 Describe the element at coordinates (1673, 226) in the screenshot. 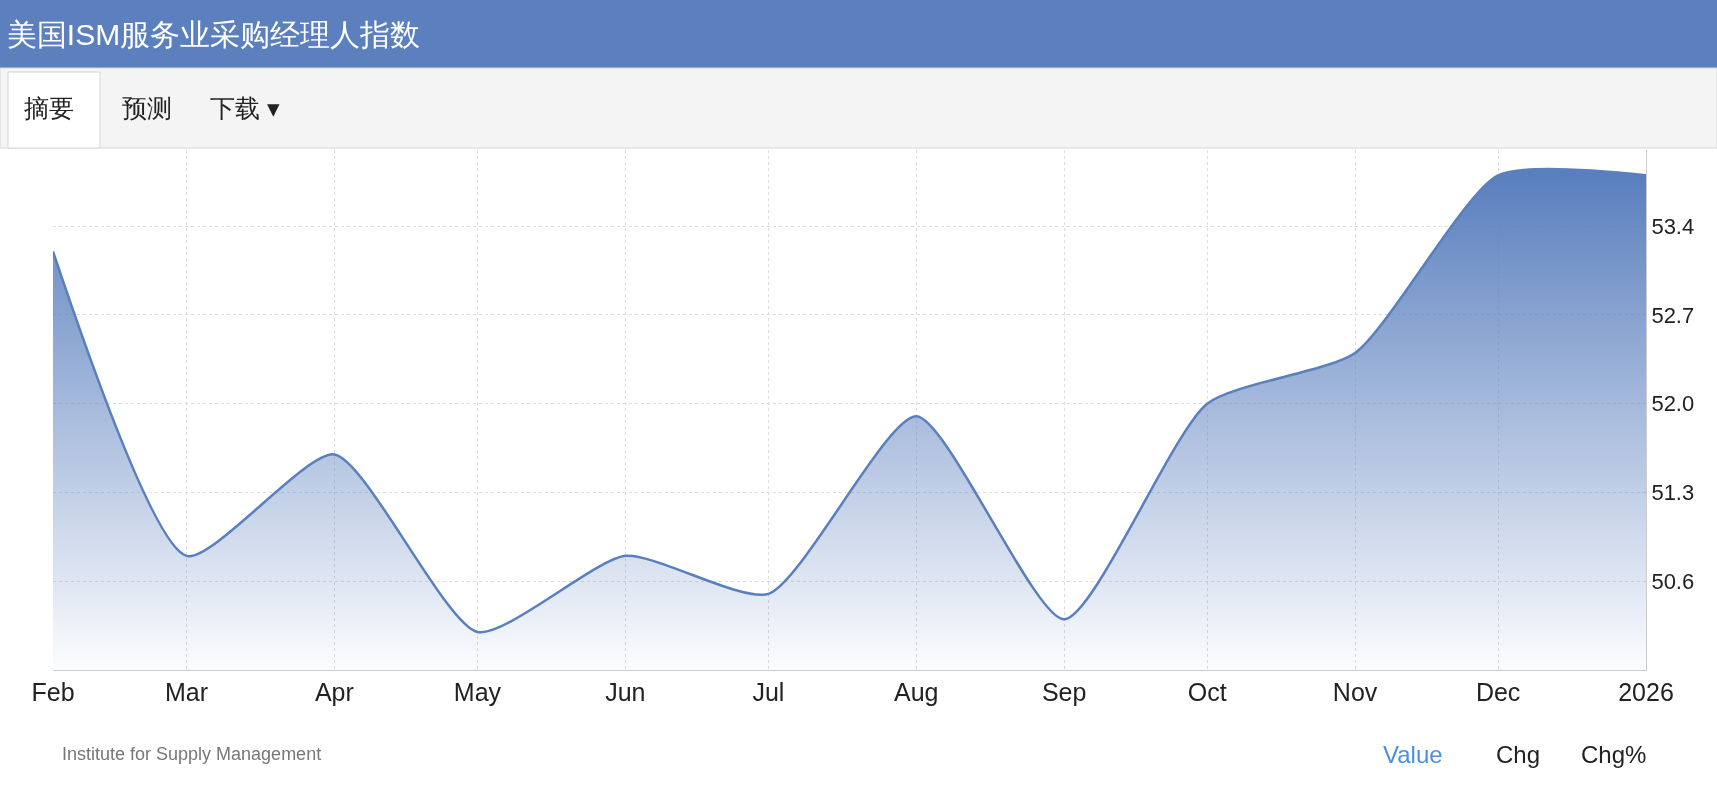

I see `y-tick-label: 53.4` at that location.